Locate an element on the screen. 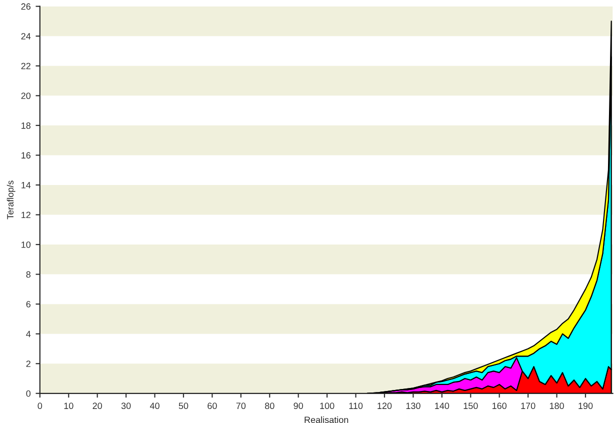 This screenshot has width=614, height=423. x-tick-label: 170 is located at coordinates (528, 406).